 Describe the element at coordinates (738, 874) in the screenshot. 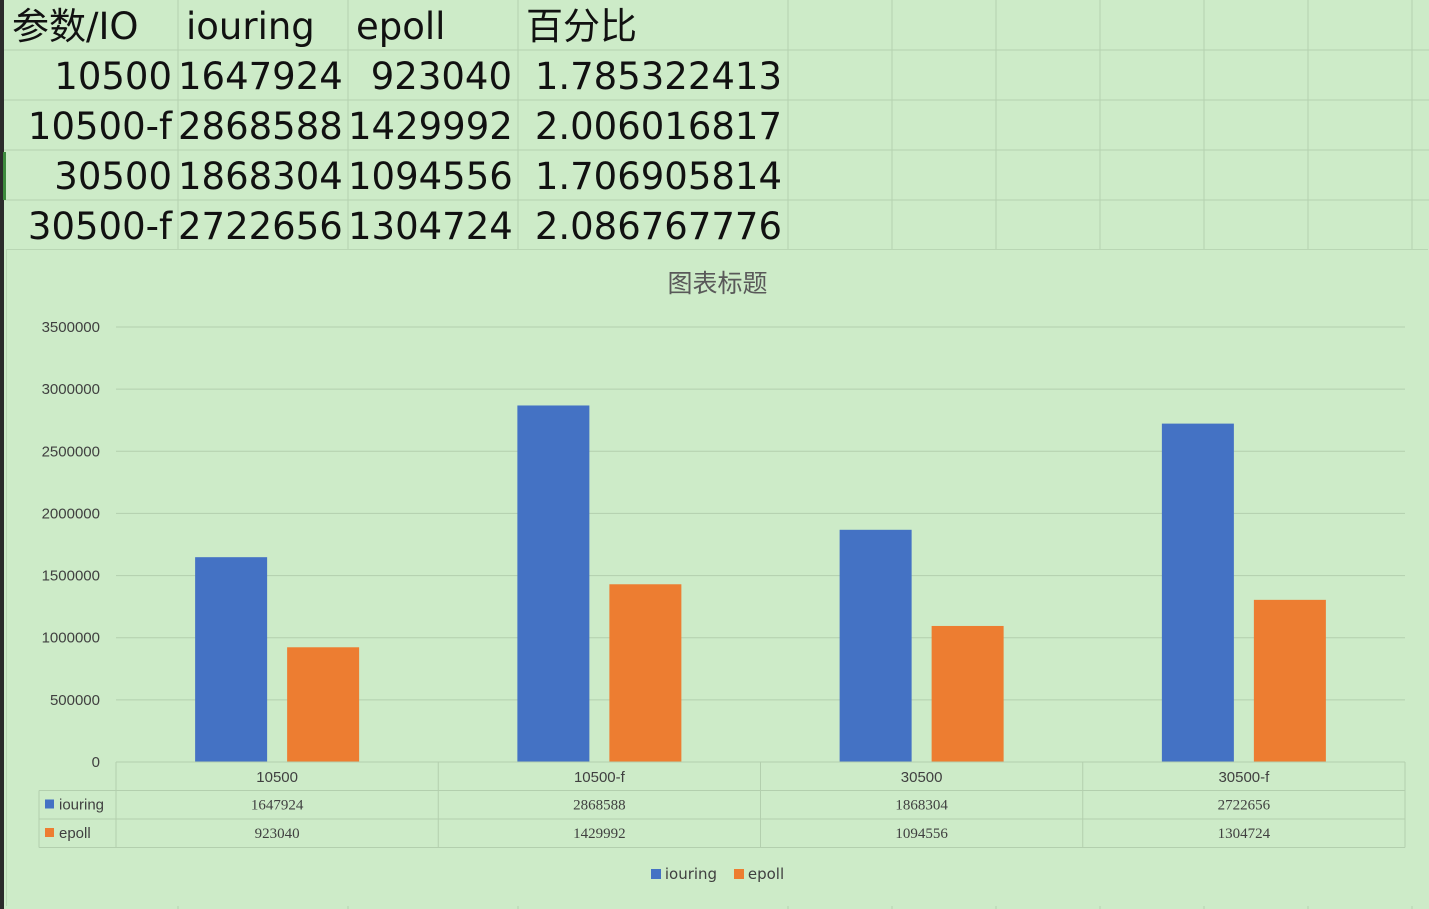

I see `legend-swatch-epoll` at that location.